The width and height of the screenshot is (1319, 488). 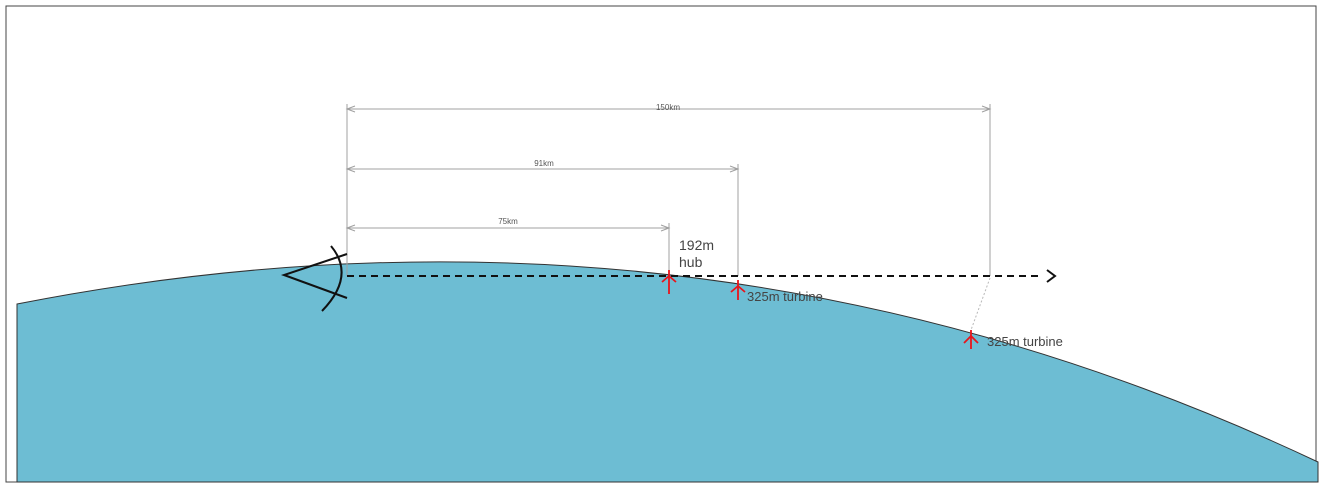 I want to click on dimension-150km-label: 150km, so click(x=668, y=107).